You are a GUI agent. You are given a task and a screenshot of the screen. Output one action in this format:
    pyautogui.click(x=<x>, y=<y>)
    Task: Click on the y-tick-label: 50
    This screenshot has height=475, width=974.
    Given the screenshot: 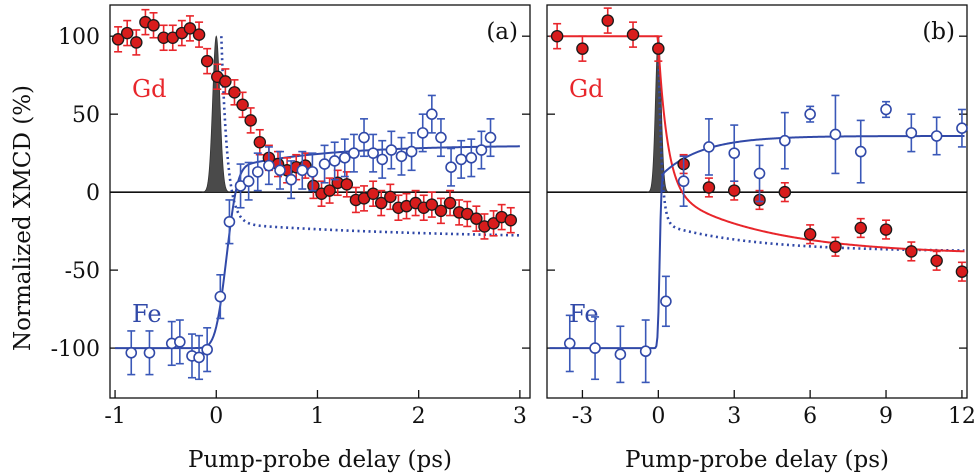 What is the action you would take?
    pyautogui.click(x=86, y=115)
    